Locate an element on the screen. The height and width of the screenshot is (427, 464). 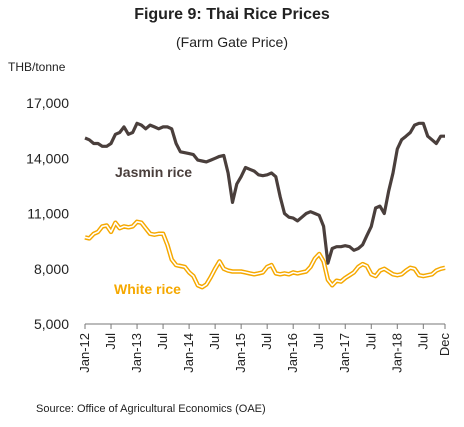
series-line-white-rice-outer is located at coordinates (265, 254).